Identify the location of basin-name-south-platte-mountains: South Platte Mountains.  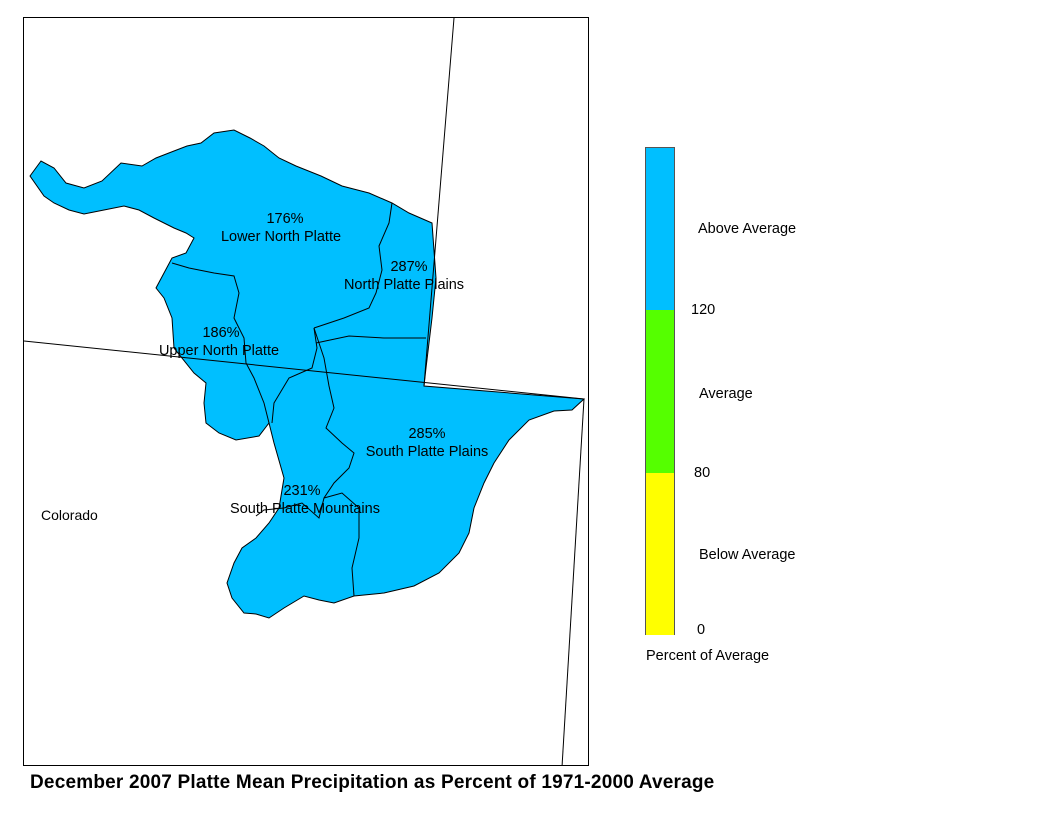
(305, 509).